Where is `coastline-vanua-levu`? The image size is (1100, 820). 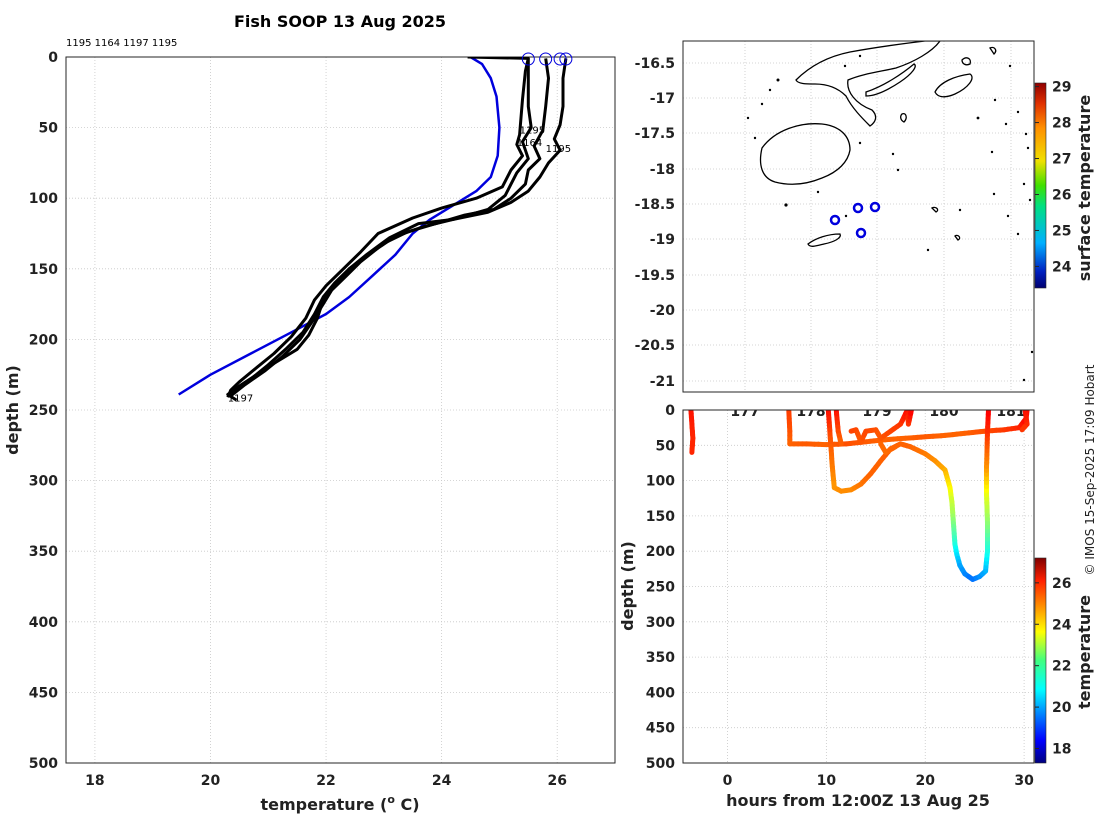 coastline-vanua-levu is located at coordinates (868, 84).